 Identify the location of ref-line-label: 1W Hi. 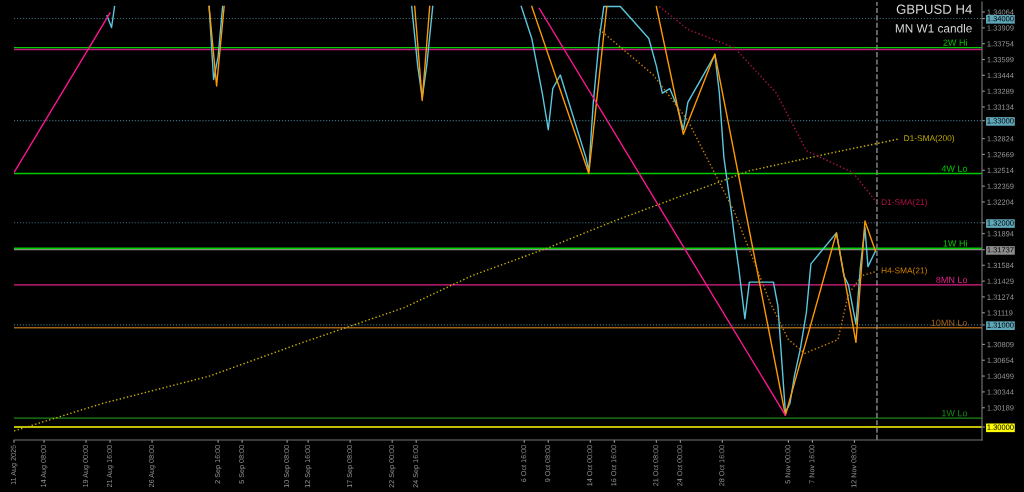
(955, 243).